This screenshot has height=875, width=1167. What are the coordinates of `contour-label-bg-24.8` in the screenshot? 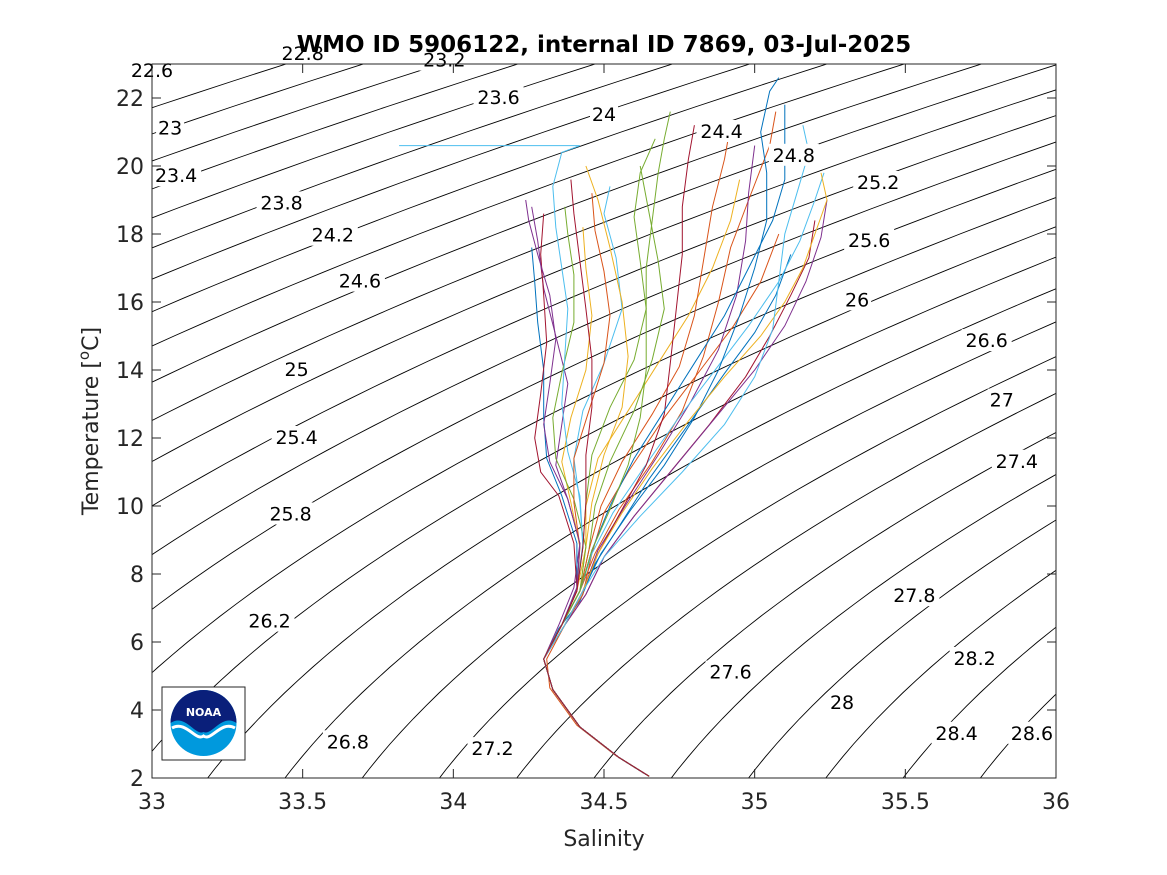 It's located at (793, 154).